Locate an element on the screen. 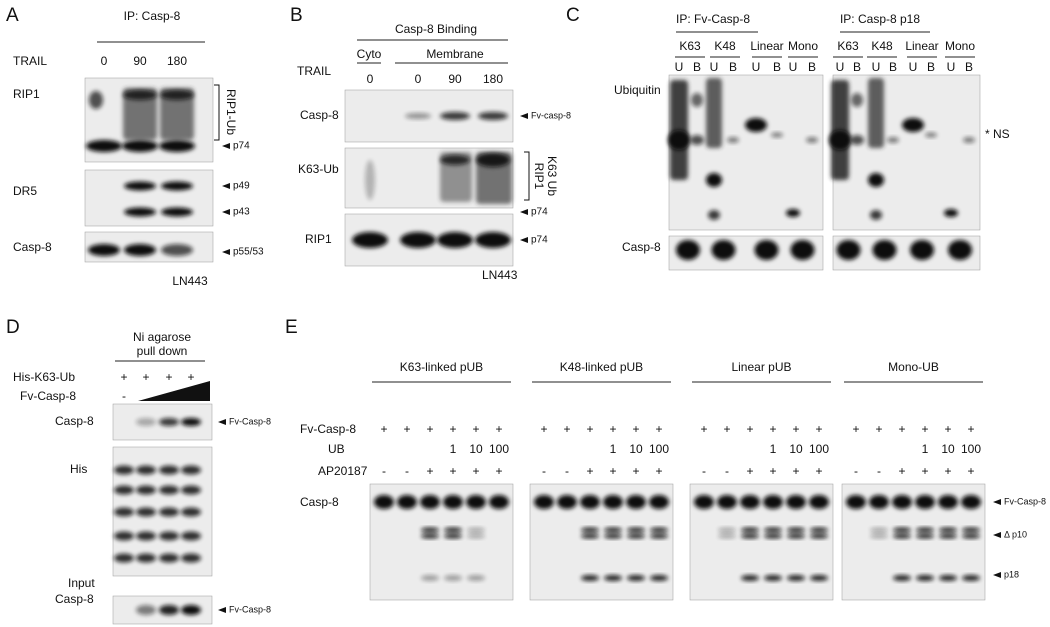  group-title: Linear pUB is located at coordinates (761, 367).